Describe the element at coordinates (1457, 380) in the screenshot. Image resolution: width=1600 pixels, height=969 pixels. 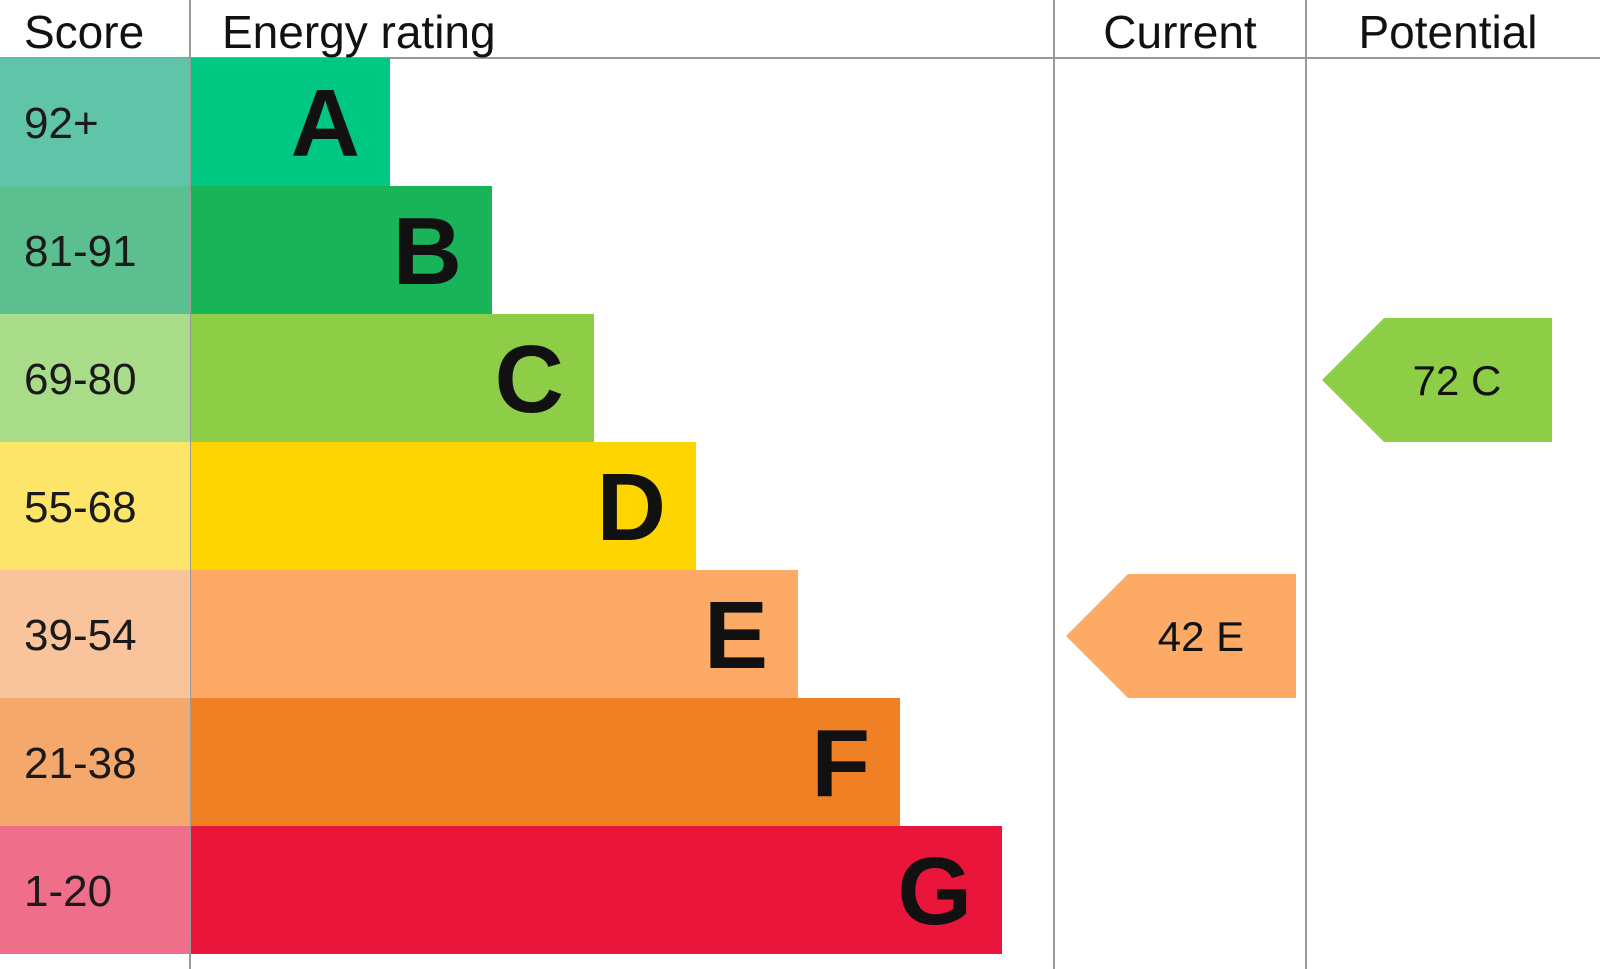
I see `potential-rating-label: 72 C` at that location.